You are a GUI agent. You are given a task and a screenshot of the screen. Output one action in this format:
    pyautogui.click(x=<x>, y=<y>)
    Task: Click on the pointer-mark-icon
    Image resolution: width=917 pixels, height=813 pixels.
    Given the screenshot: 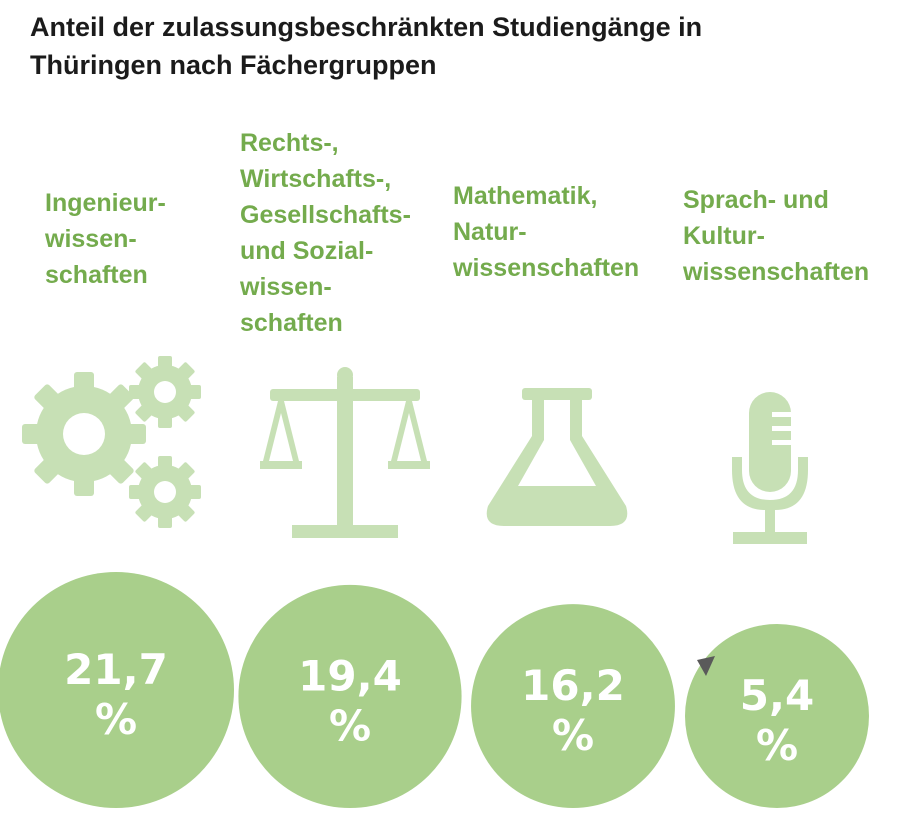 What is the action you would take?
    pyautogui.click(x=706, y=666)
    